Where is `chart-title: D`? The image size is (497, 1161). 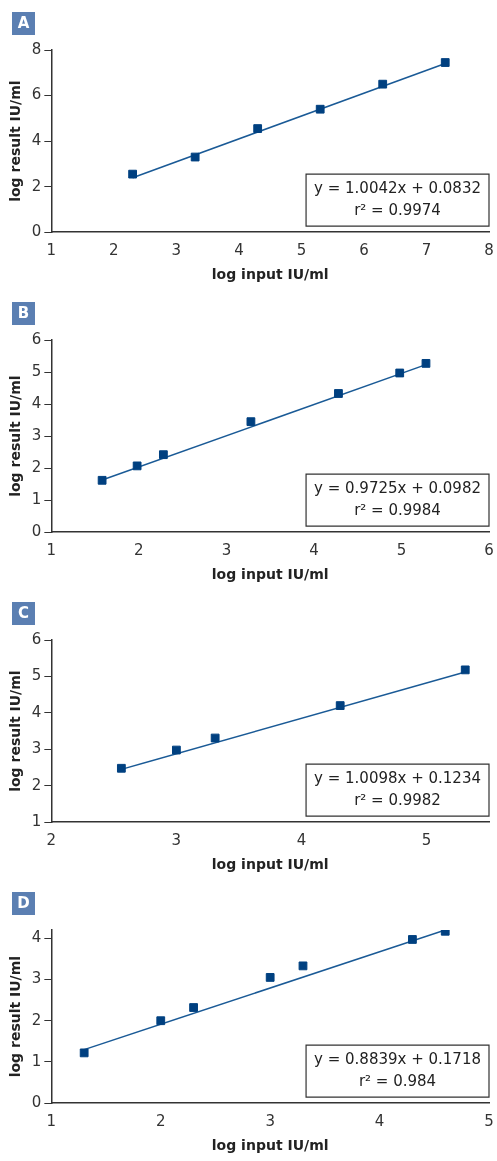
chart-title: D is located at coordinates (23, 903).